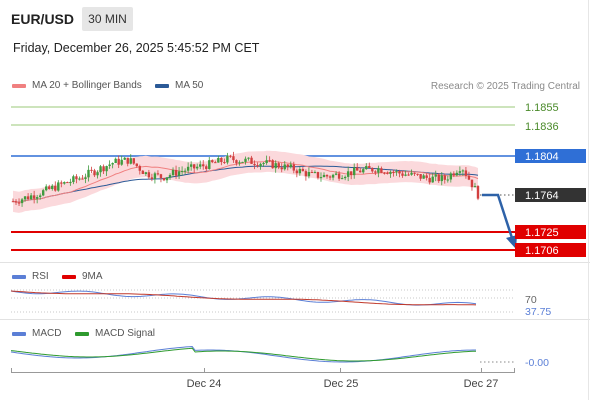 Image resolution: width=590 pixels, height=400 pixels. Describe the element at coordinates (505, 86) in the screenshot. I see `credit-text: Research © 2025 Trading Central` at that location.